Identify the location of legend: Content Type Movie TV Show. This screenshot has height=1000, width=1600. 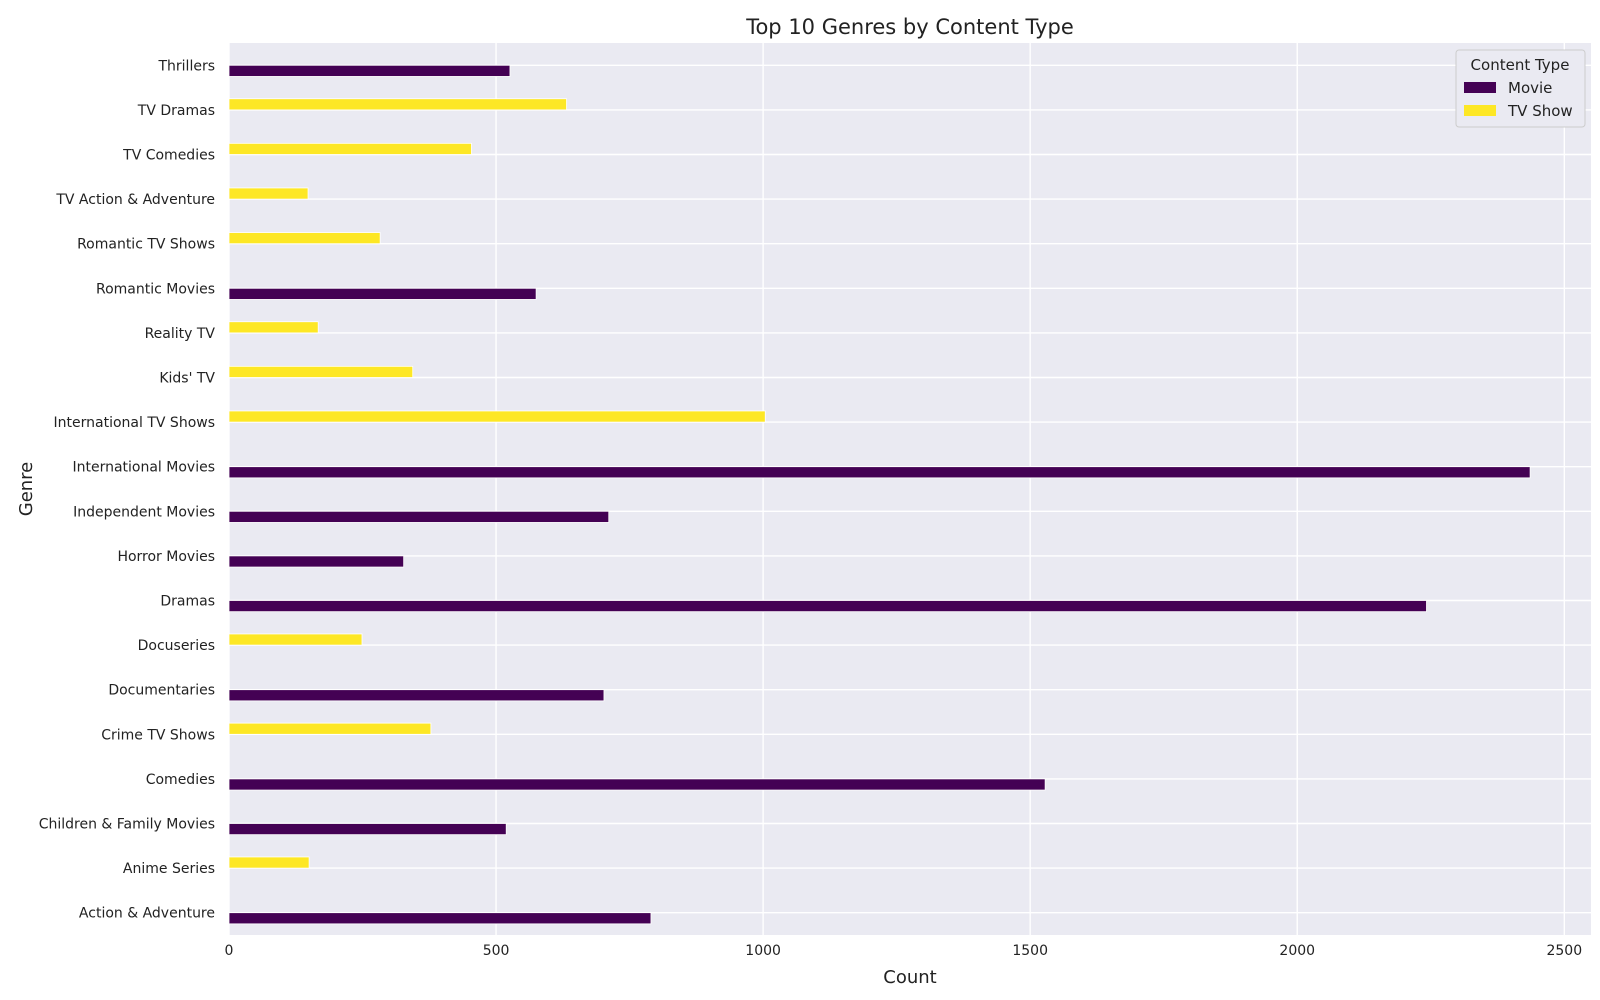
(1520, 88).